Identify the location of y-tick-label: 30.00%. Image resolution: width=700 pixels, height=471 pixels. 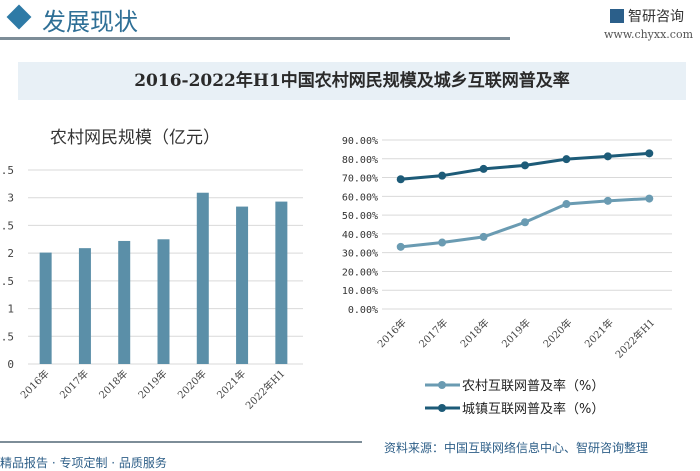
(360, 254).